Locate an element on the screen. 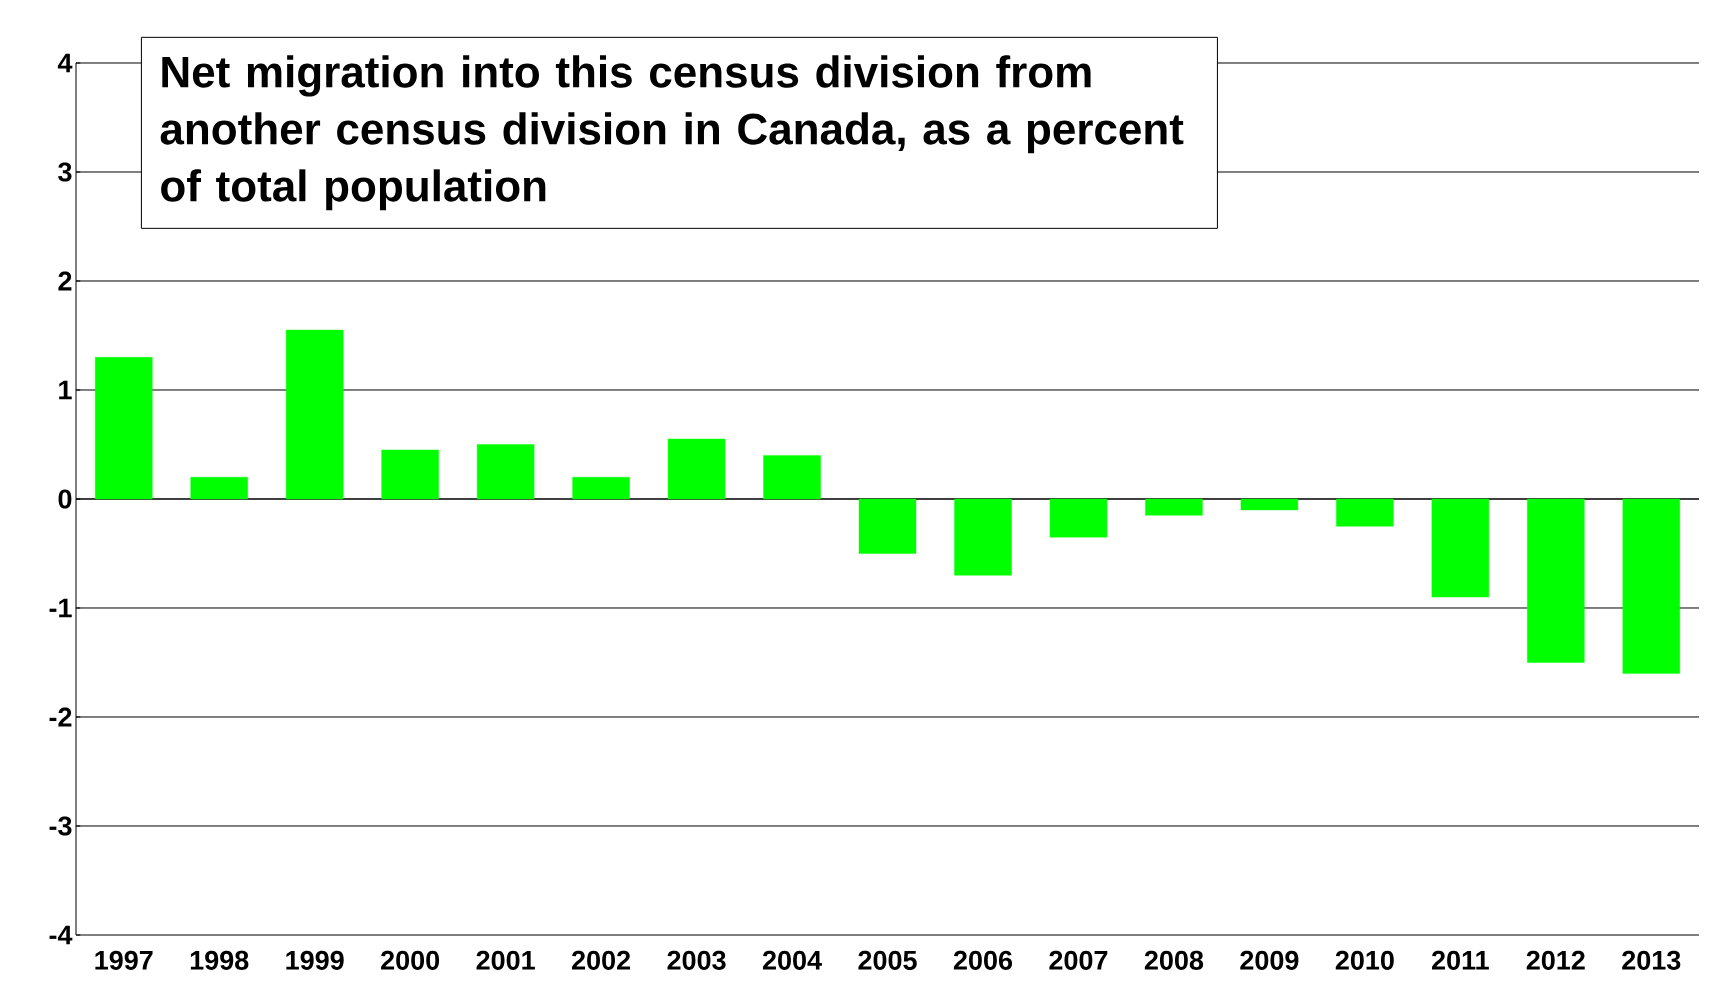  y-tick-label: 3 is located at coordinates (65, 172).